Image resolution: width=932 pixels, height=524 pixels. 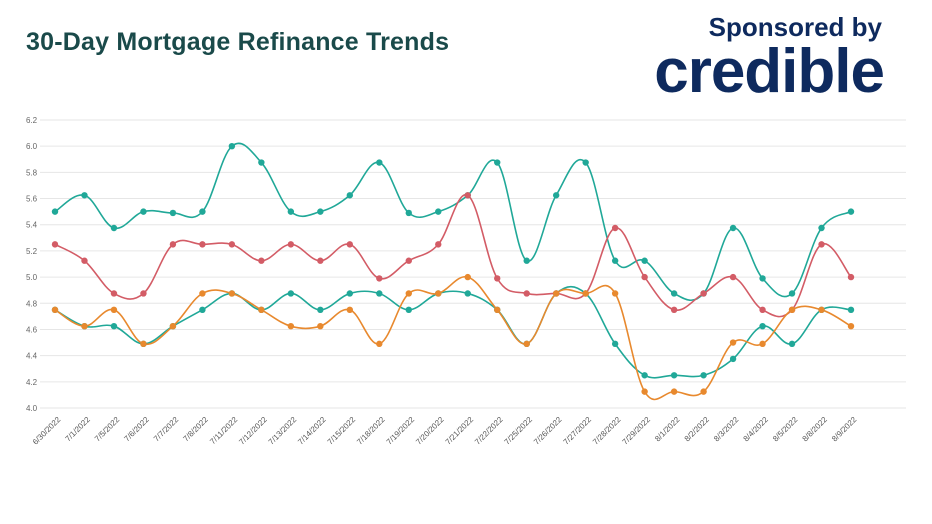 What do you see at coordinates (136, 429) in the screenshot?
I see `x-tick-label: 7/6/2022` at bounding box center [136, 429].